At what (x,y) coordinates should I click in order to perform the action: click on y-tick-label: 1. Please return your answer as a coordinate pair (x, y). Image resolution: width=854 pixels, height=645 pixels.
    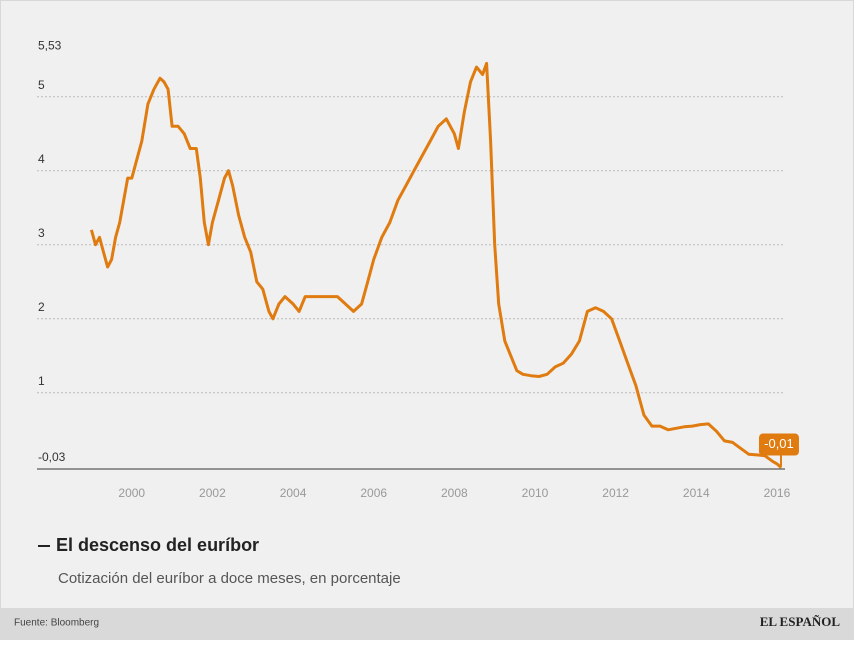
    Looking at the image, I should click on (41, 381).